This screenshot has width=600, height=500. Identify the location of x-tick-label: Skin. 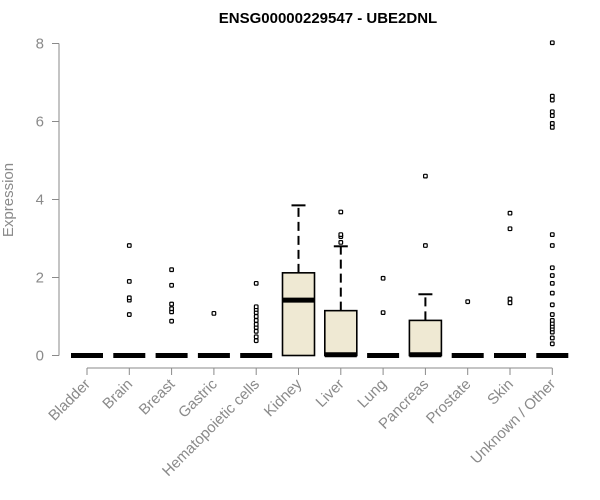
(500, 392).